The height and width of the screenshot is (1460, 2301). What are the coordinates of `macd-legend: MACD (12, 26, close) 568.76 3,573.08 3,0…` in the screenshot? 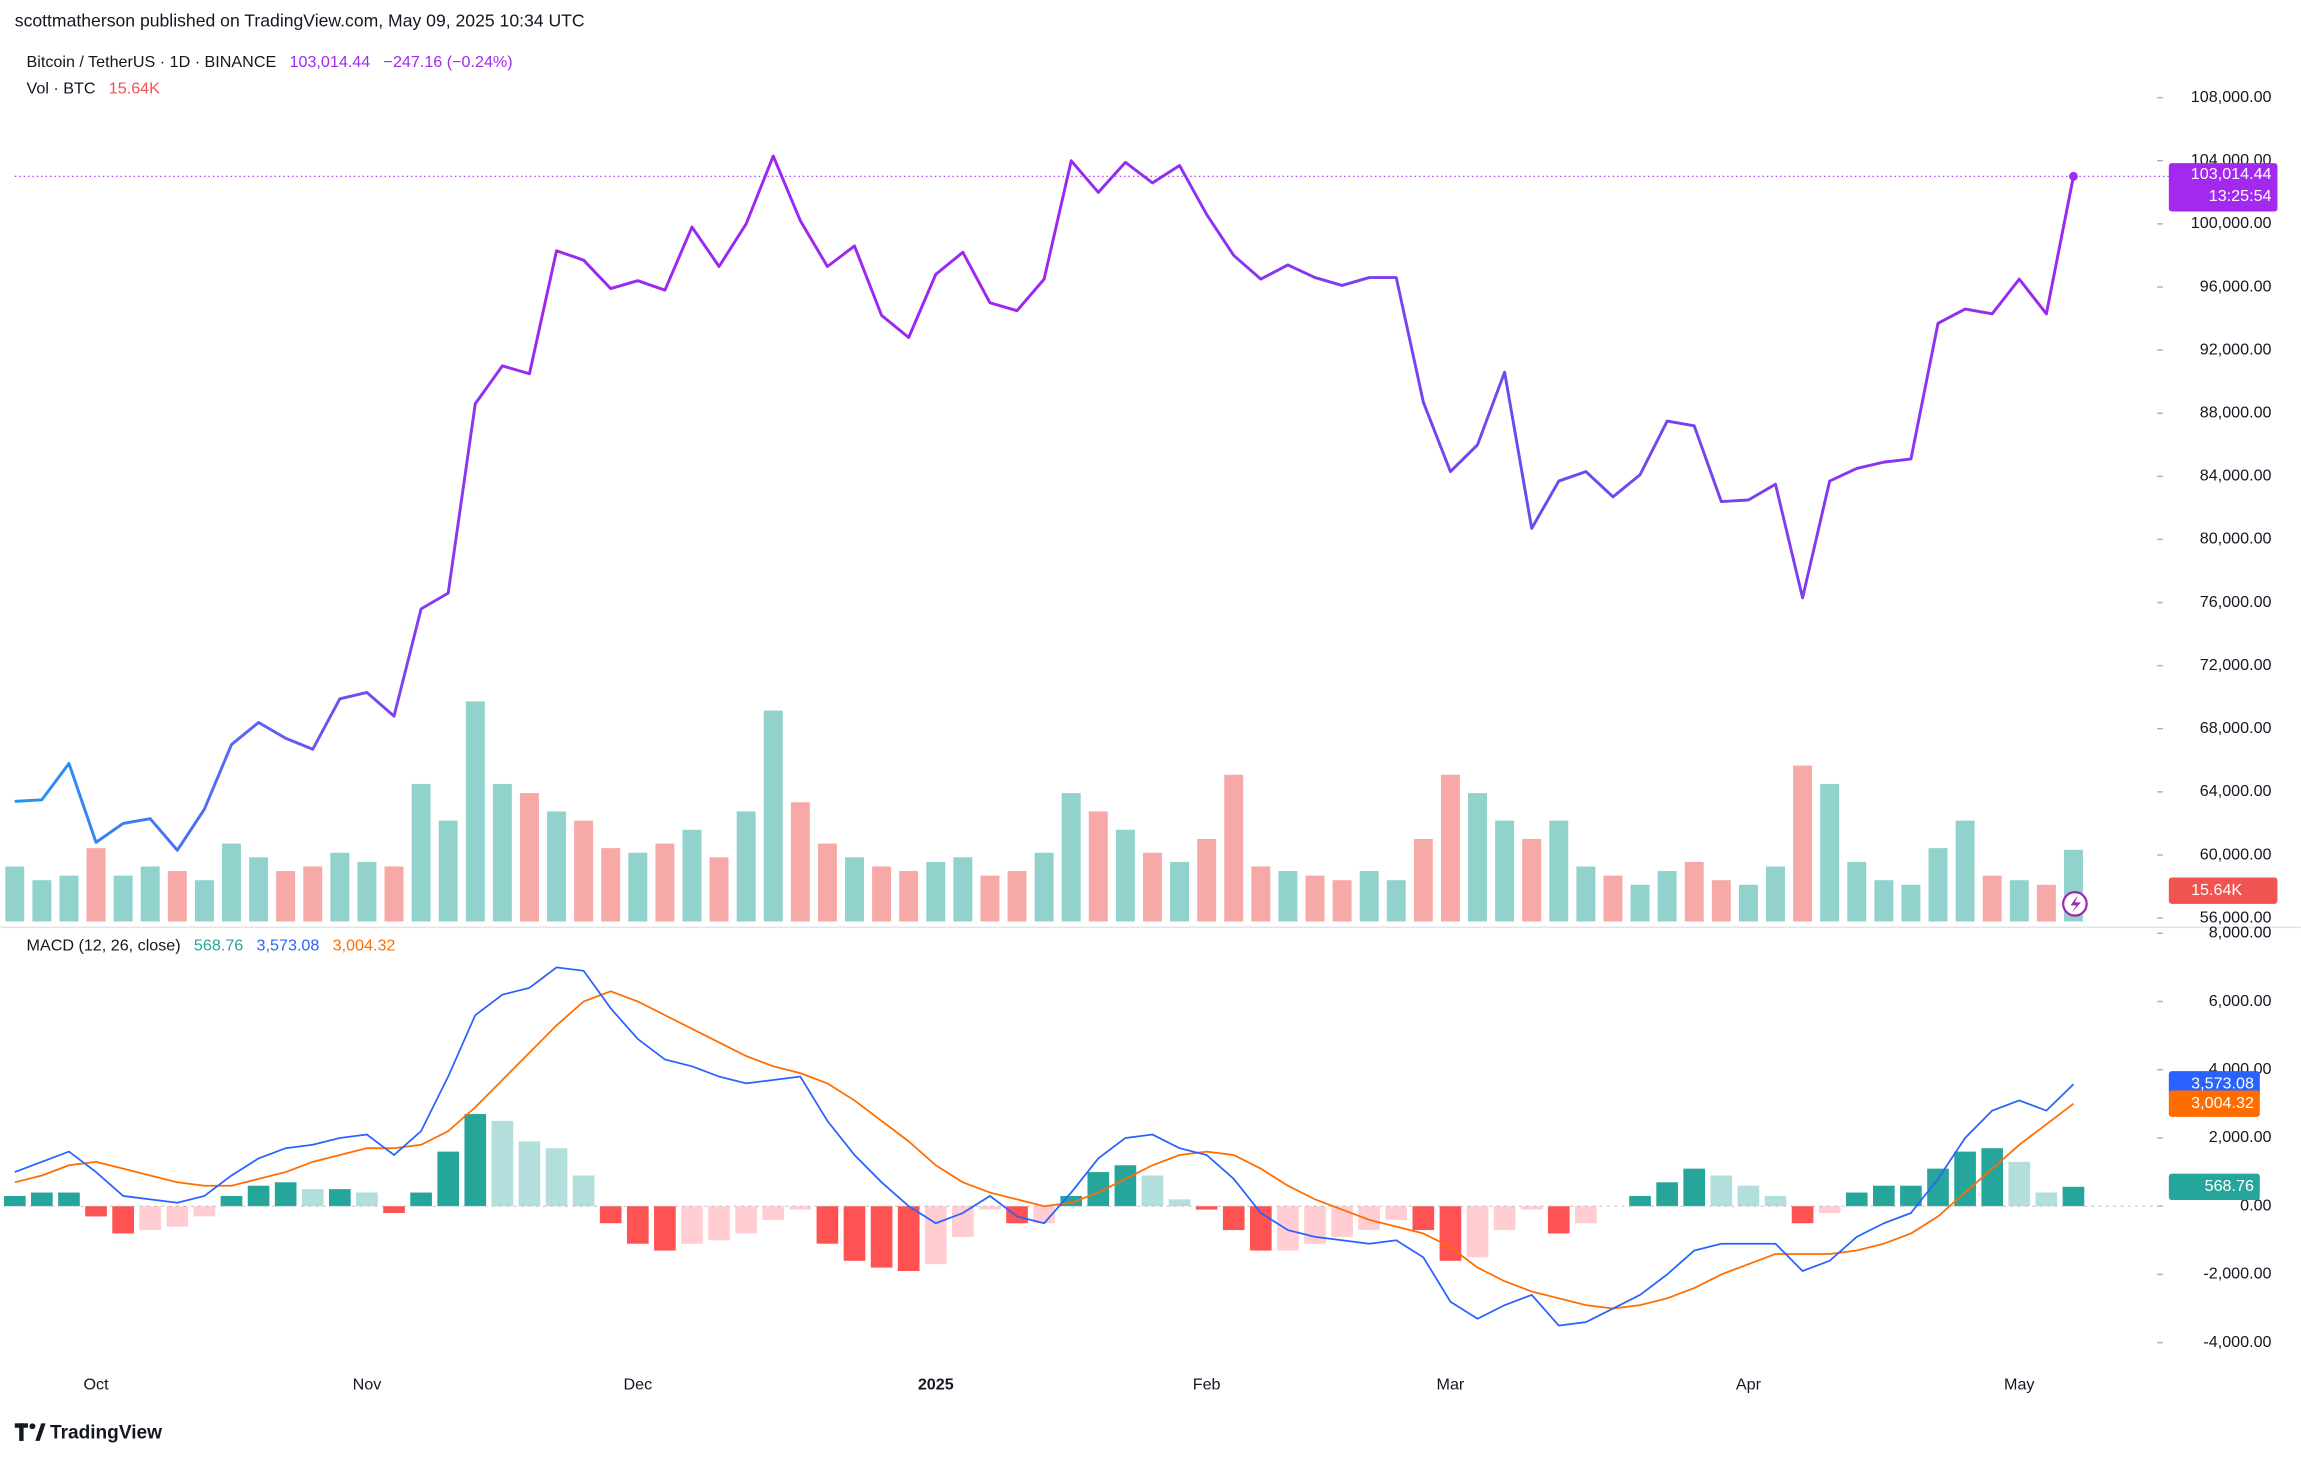 It's located at (211, 946).